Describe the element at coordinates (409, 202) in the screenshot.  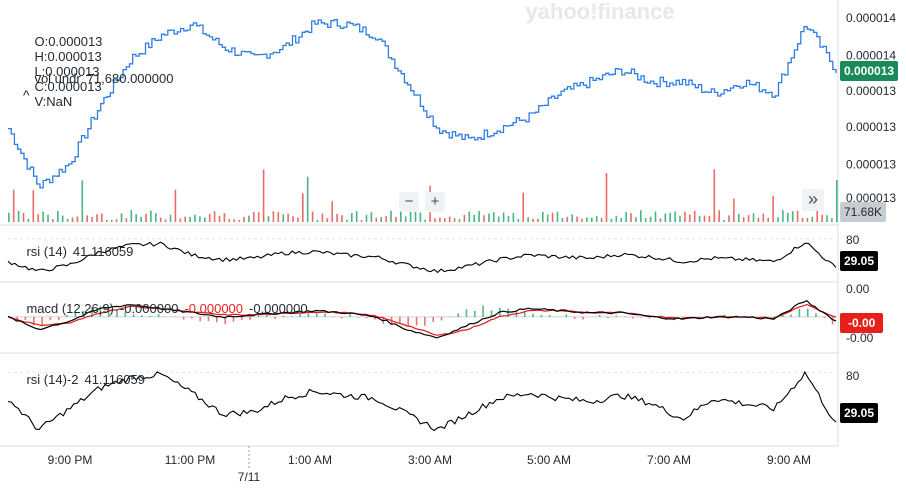
I see `zoom-out-button: −` at that location.